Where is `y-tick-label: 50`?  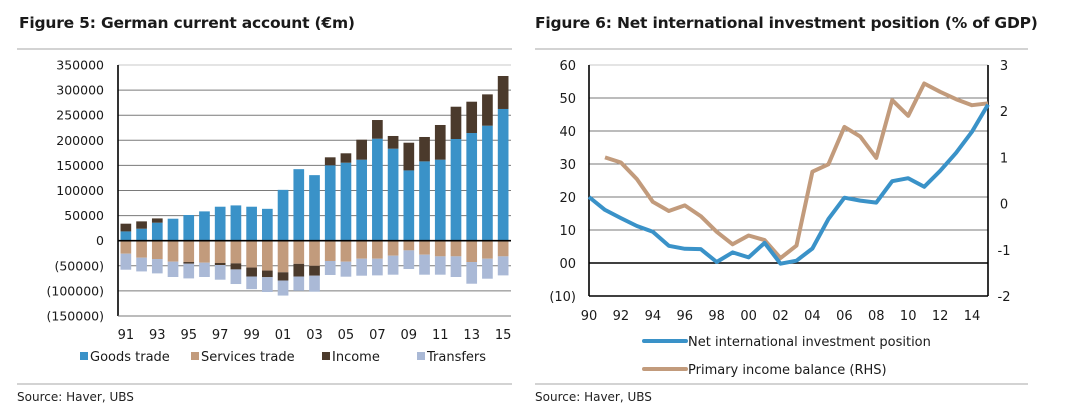 y-tick-label: 50 is located at coordinates (567, 99).